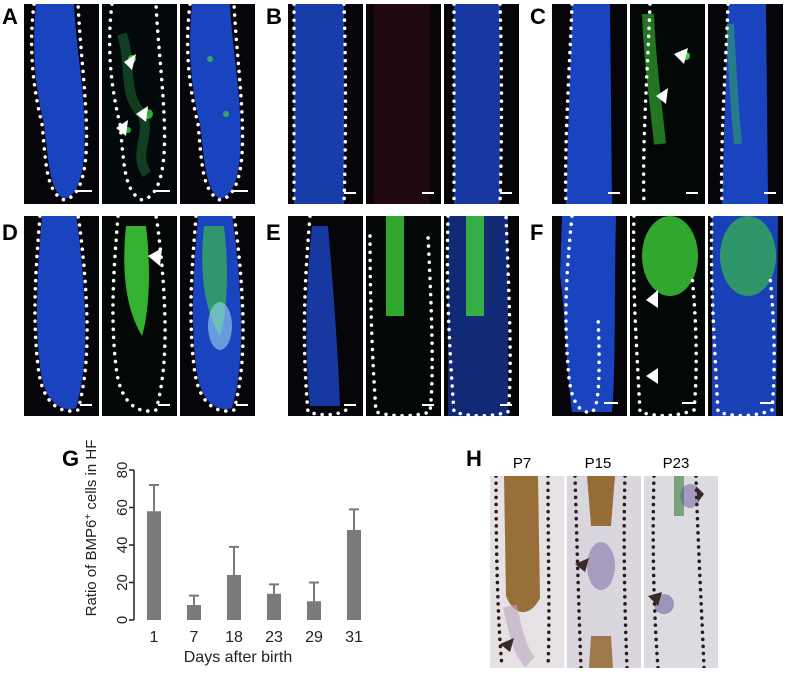 This screenshot has height=675, width=785. I want to click on panel-h-label-p23: P23, so click(676, 463).